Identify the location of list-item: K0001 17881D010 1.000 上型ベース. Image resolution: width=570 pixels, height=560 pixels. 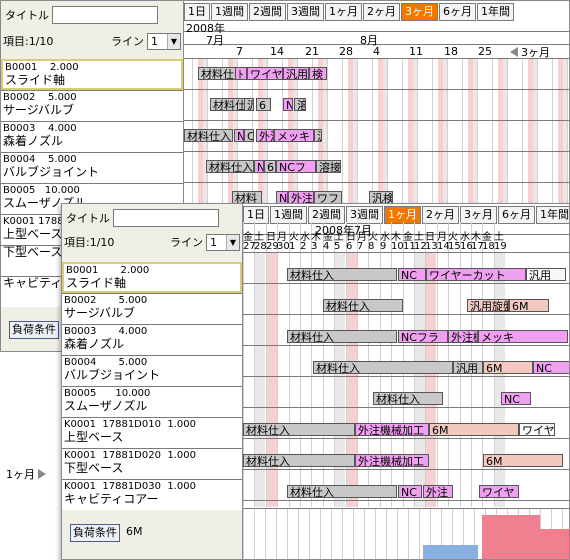
(152, 432).